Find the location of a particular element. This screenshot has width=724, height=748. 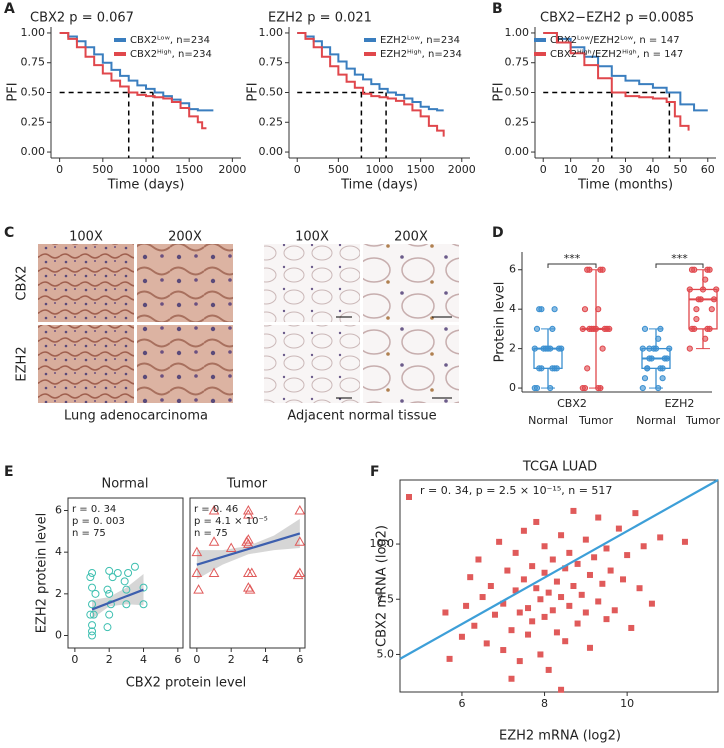

x-tick-label: 2 is located at coordinates (231, 659).